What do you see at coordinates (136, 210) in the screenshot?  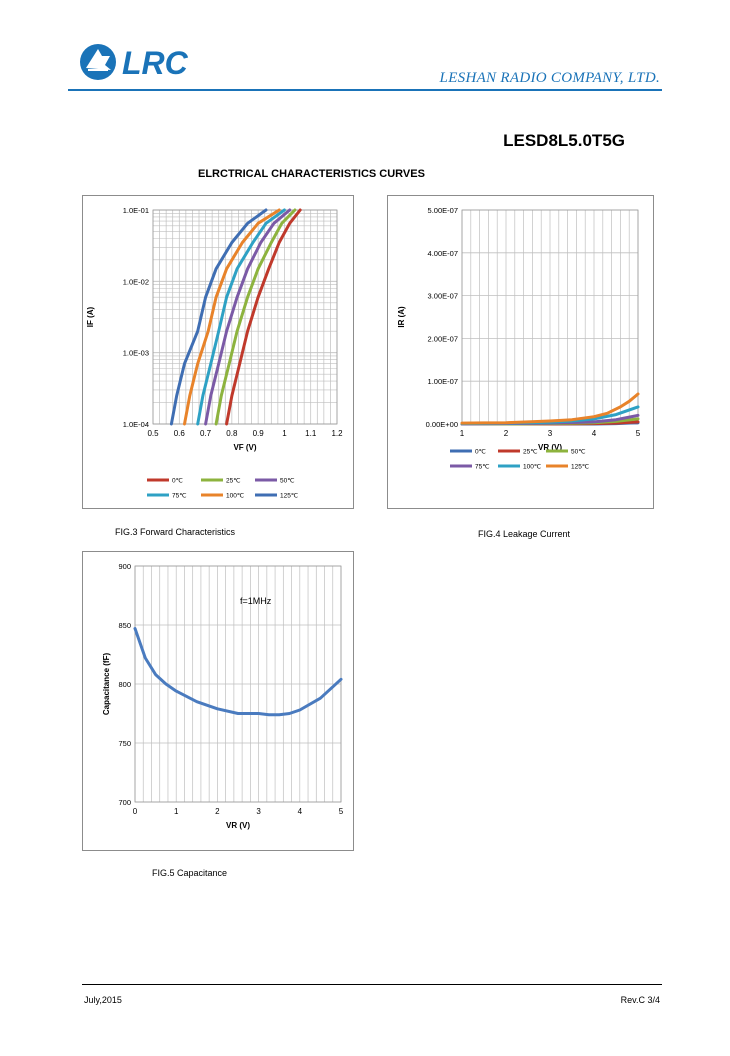 I see `y-tick-label: 1.0E-01` at bounding box center [136, 210].